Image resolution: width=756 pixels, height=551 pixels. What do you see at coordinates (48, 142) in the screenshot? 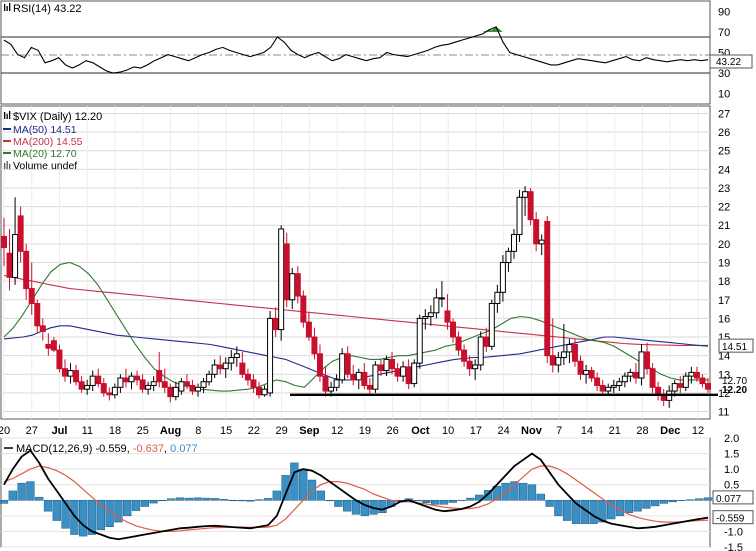
I see `legend-label: MA(200) 14.55` at bounding box center [48, 142].